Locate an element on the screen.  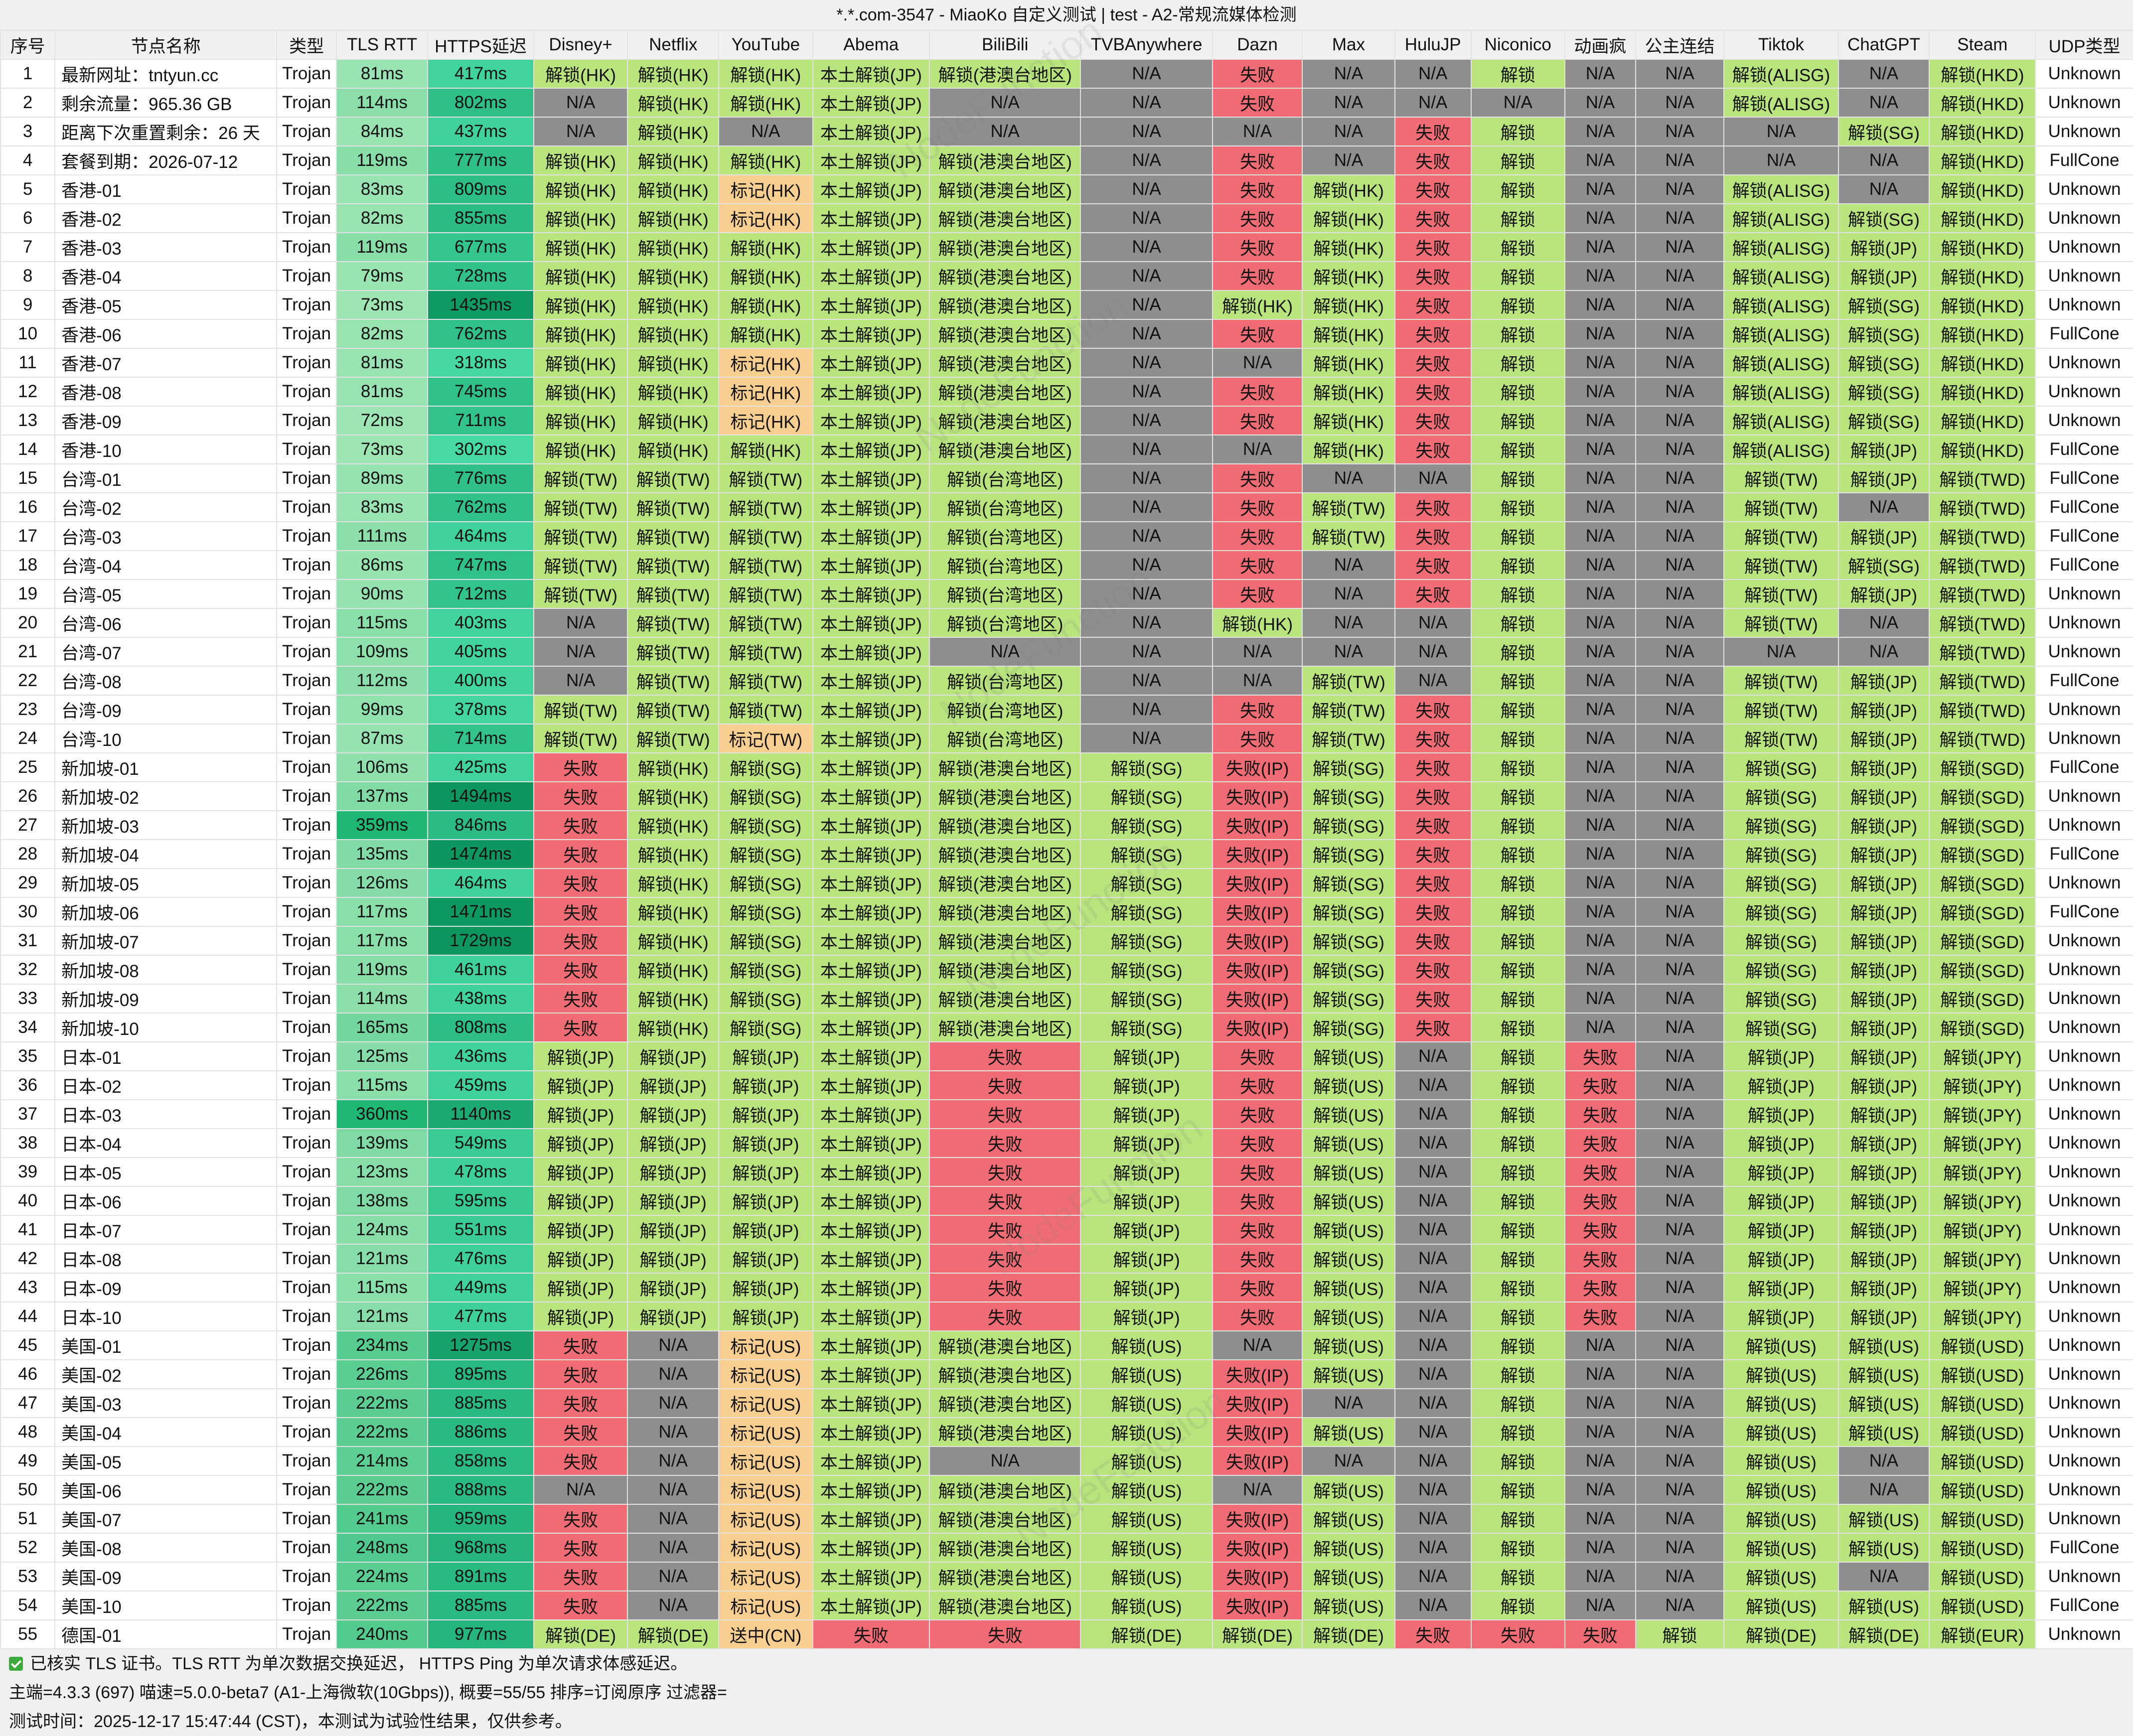
column-header: Dazn is located at coordinates (1257, 45).